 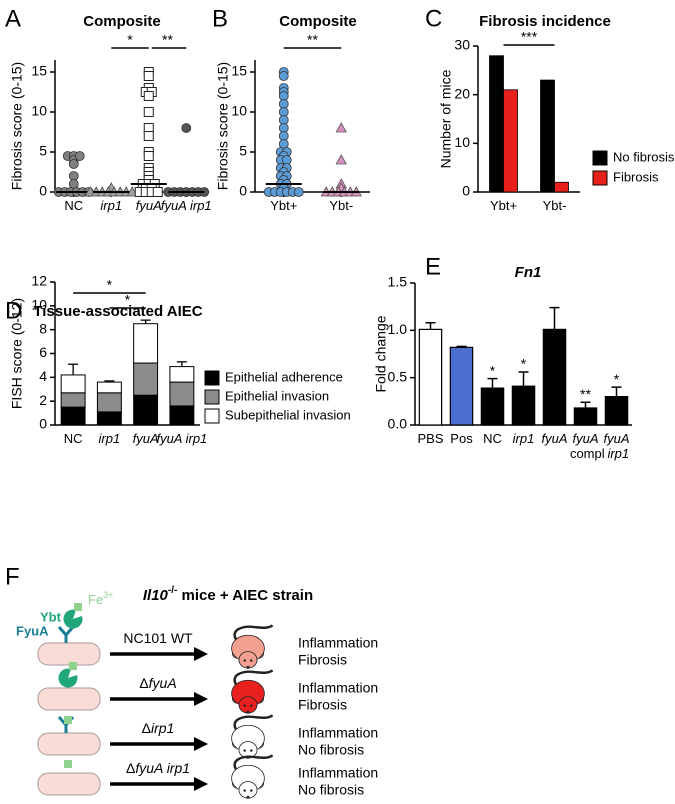 What do you see at coordinates (446, 118) in the screenshot?
I see `y-axis-label: Number of mice` at bounding box center [446, 118].